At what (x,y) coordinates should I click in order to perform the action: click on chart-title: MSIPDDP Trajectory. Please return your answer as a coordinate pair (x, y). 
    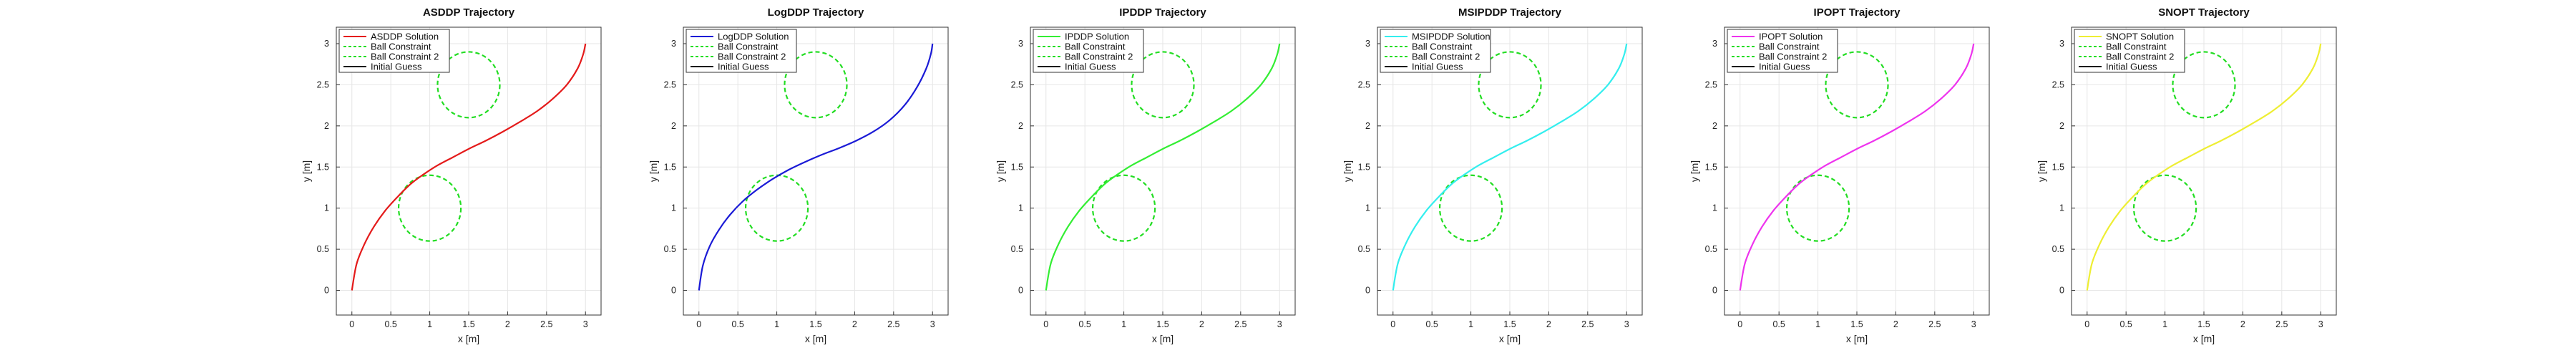
    Looking at the image, I should click on (1510, 12).